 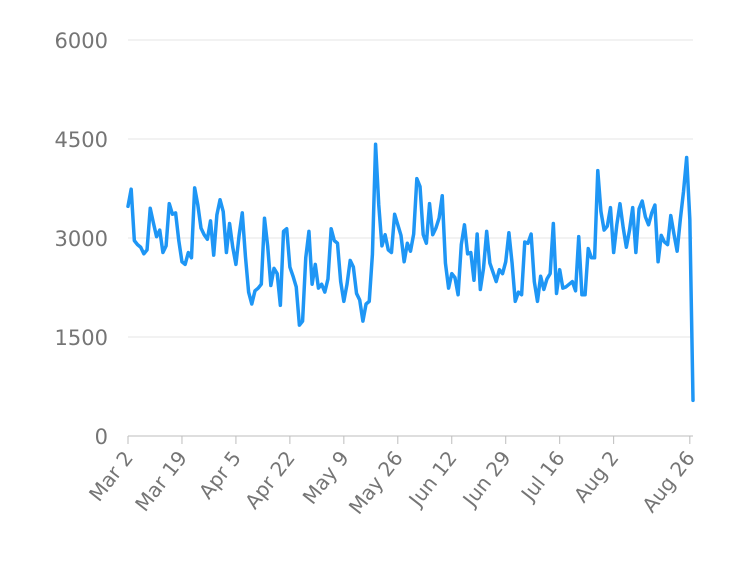 What do you see at coordinates (376, 482) in the screenshot?
I see `x-tick-label: May 26` at bounding box center [376, 482].